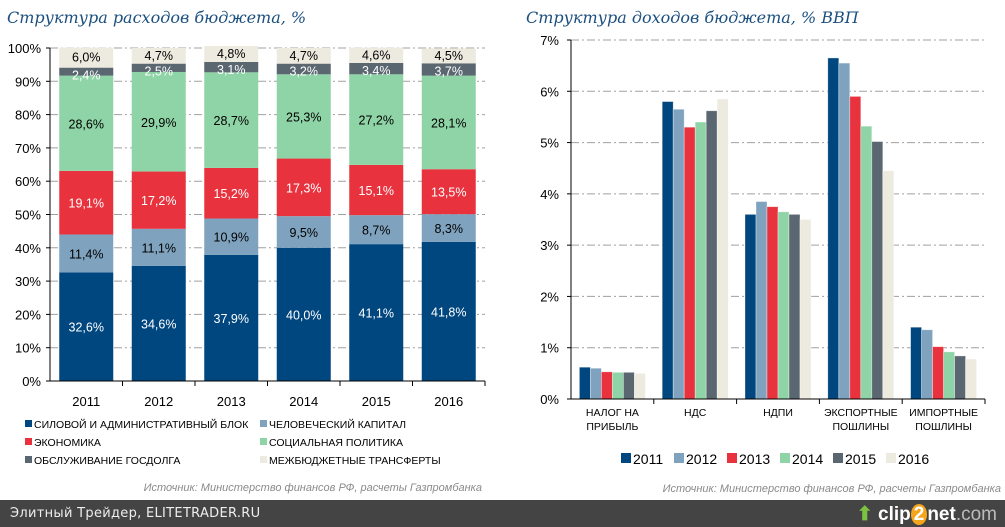 This screenshot has width=1005, height=527. I want to click on x-tick-label: ИМПОРТНЫЕ, so click(943, 413).